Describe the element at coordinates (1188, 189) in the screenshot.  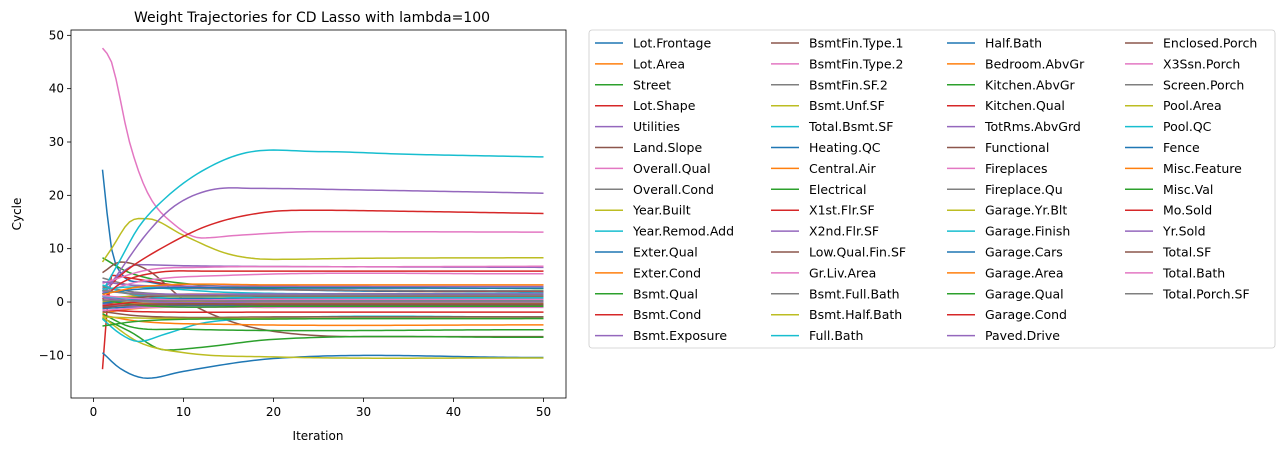
I see `legend-label: Misc.Val` at that location.